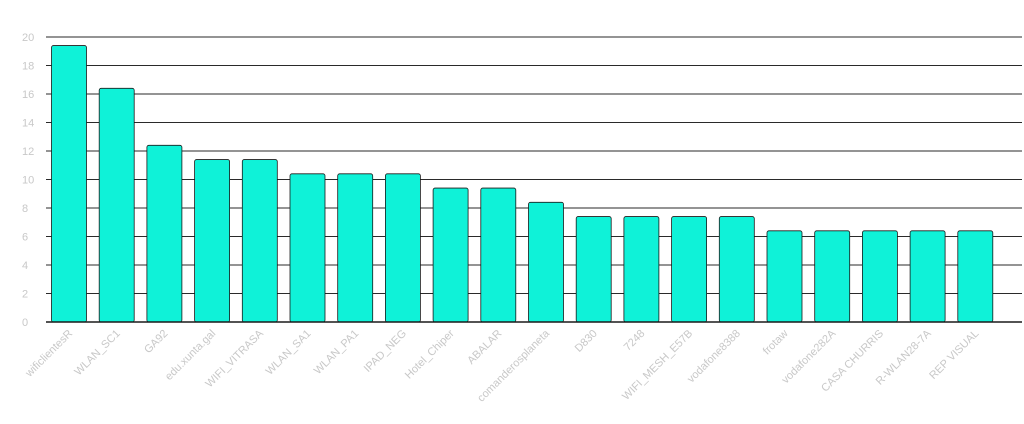 Image resolution: width=1024 pixels, height=424 pixels. Describe the element at coordinates (25, 323) in the screenshot. I see `y-tick-label: 0` at that location.